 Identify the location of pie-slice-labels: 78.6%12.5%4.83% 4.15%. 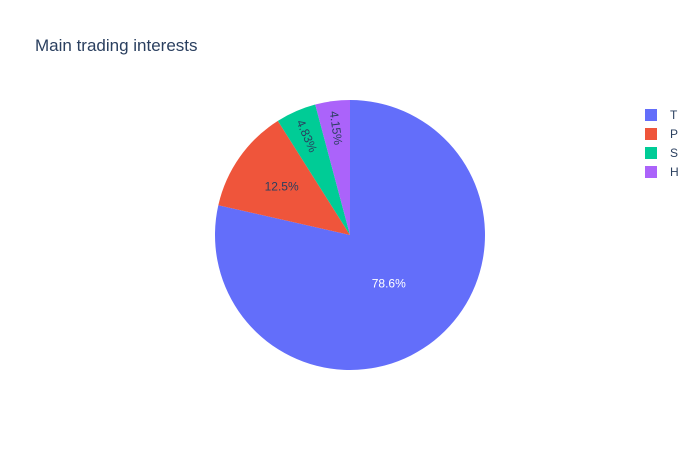
(336, 200).